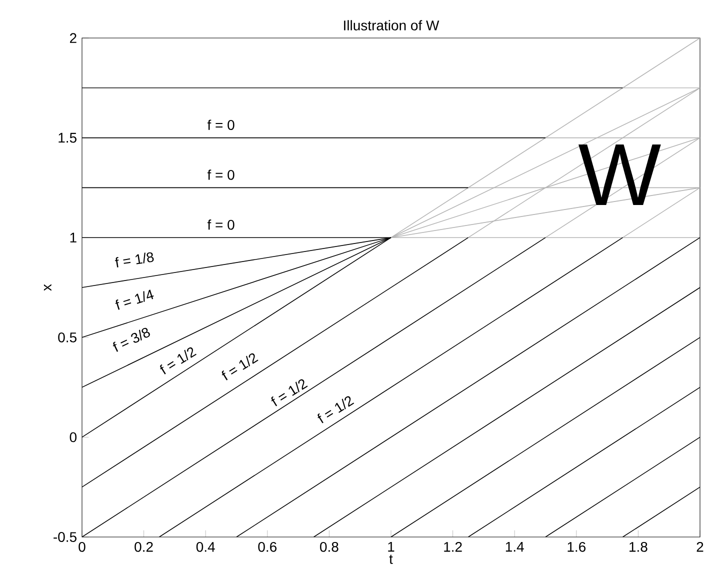  What do you see at coordinates (67, 137) in the screenshot?
I see `y-tick-label: 1.5` at bounding box center [67, 137].